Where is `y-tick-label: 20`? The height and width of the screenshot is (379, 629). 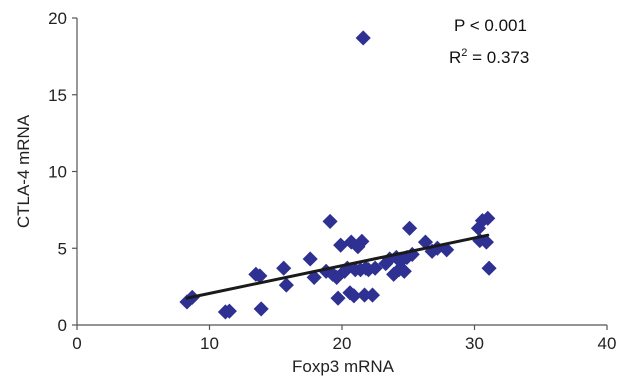 y-tick-label: 20 is located at coordinates (57, 18).